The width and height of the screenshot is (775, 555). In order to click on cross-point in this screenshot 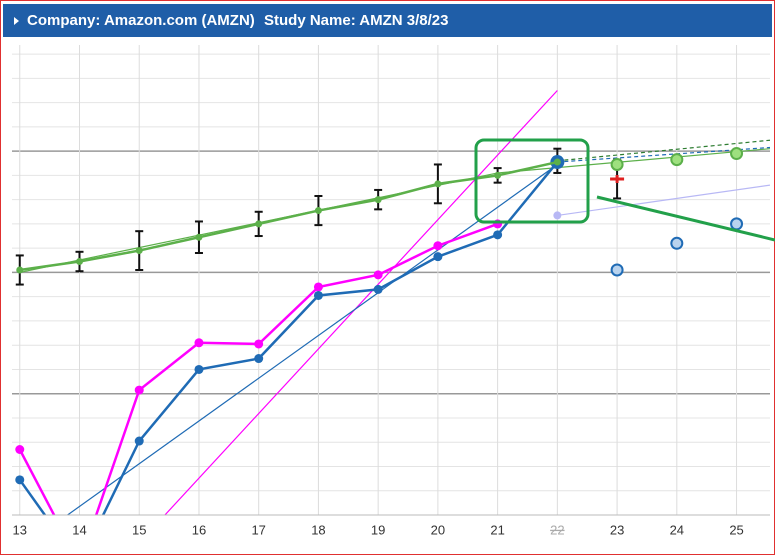, I will do `click(617, 179)`.